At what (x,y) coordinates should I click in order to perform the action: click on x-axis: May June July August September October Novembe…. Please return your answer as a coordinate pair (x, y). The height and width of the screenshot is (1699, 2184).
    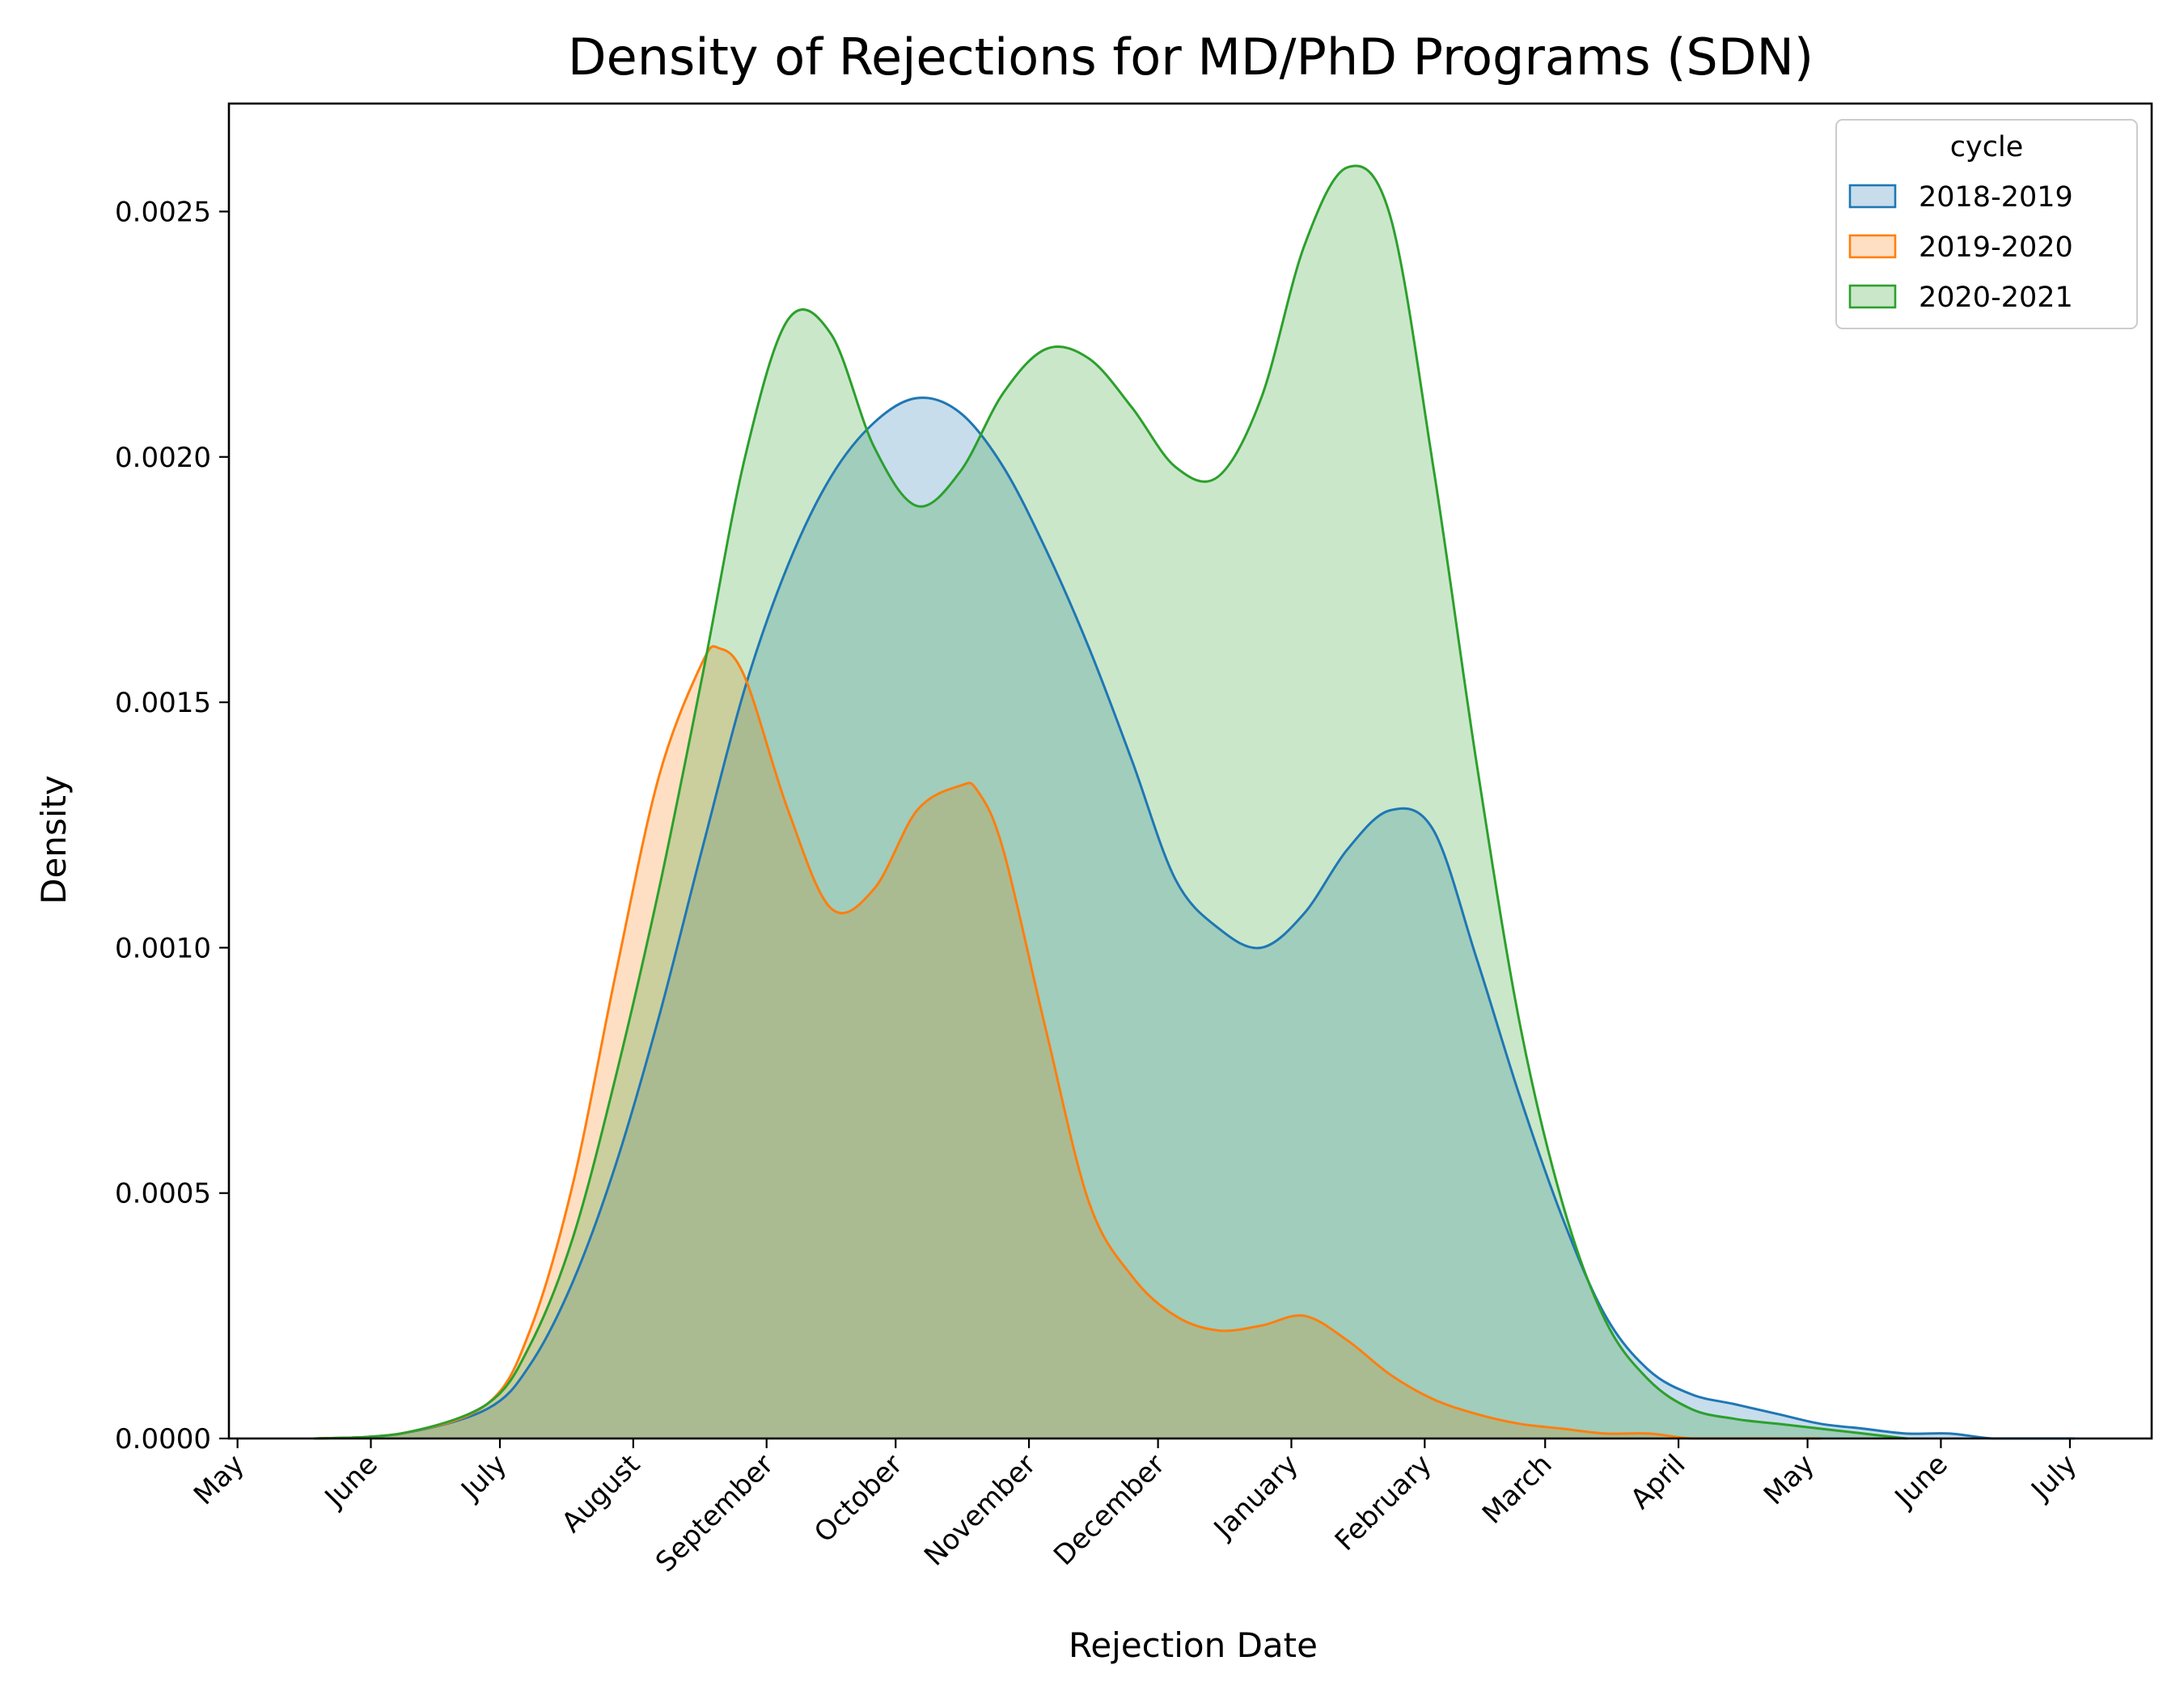
    Looking at the image, I should click on (1135, 1508).